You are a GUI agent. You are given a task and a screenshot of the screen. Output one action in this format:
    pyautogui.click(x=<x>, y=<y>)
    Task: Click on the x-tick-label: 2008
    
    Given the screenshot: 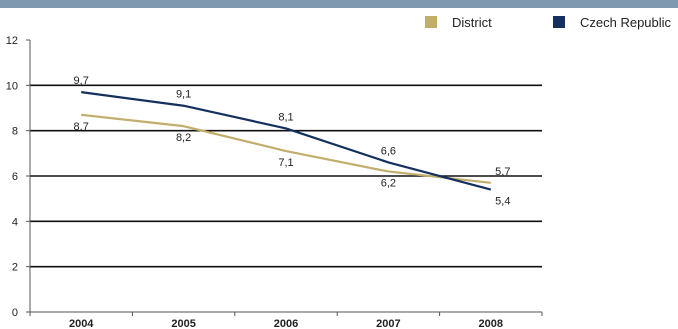 What is the action you would take?
    pyautogui.click(x=491, y=323)
    